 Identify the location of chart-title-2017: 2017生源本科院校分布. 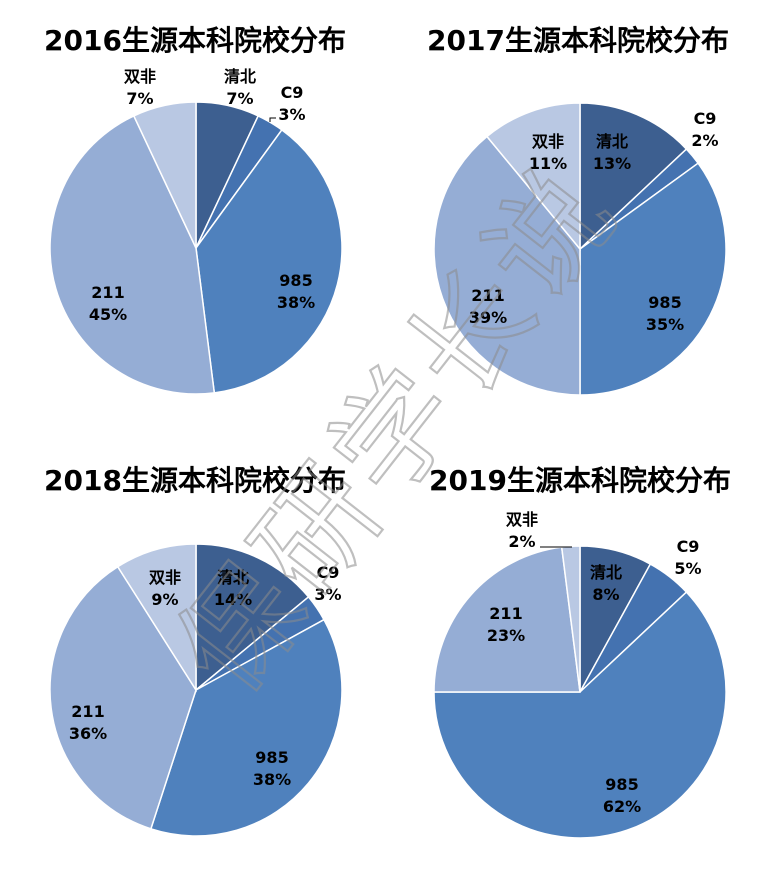
(578, 40).